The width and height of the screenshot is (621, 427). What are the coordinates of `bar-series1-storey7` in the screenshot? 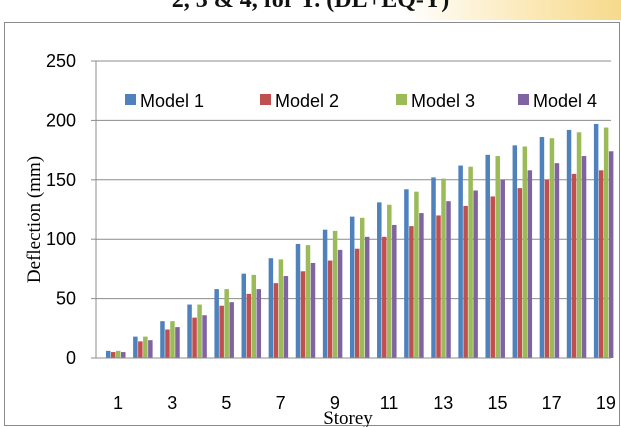 It's located at (271, 308).